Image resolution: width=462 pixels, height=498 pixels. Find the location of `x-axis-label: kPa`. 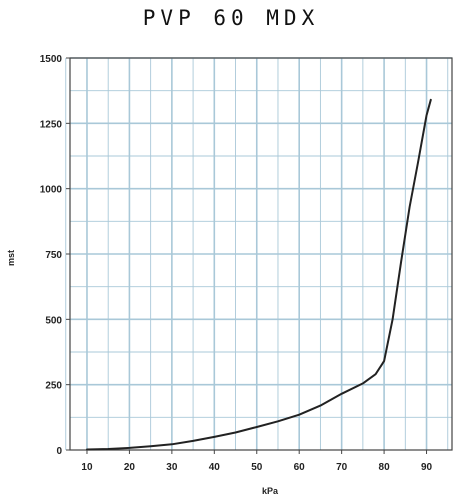

x-axis-label: kPa is located at coordinates (270, 491).